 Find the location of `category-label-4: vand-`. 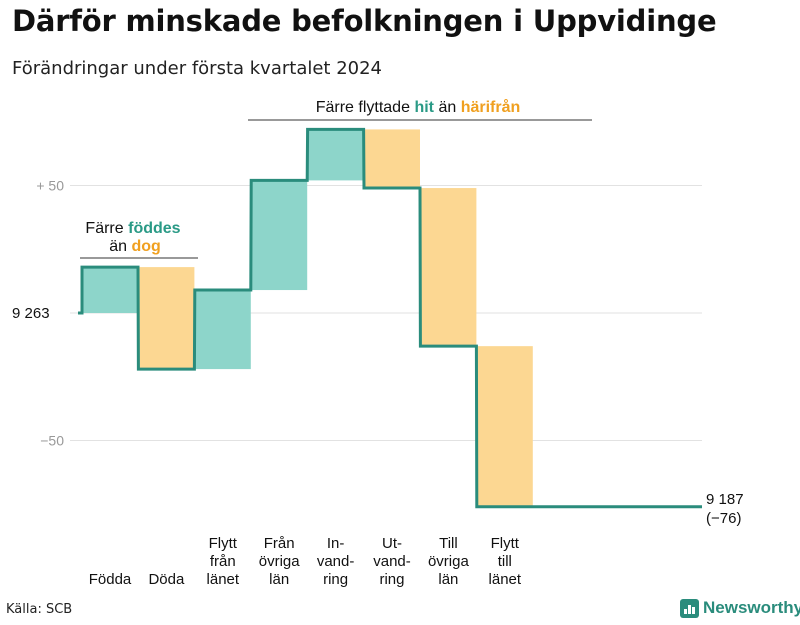

category-label-4: vand- is located at coordinates (336, 561).